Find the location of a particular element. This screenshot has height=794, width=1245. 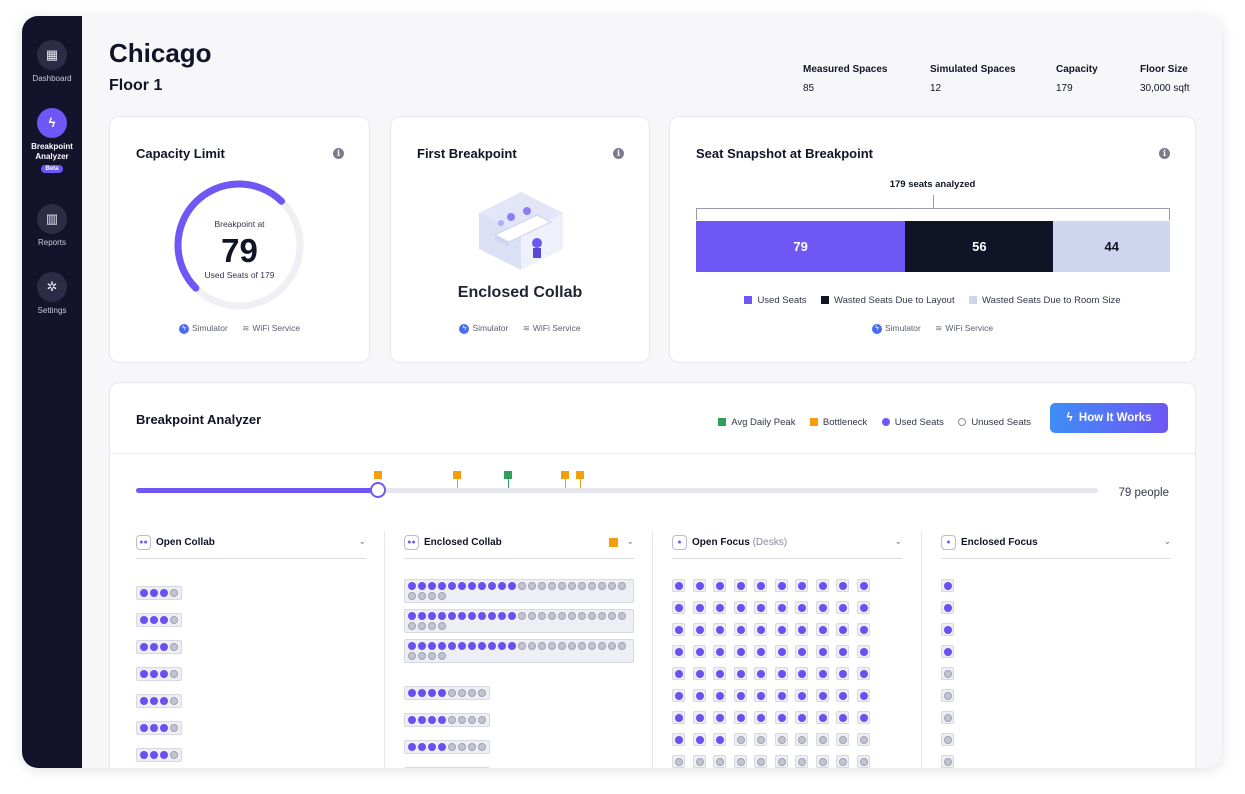

slider-track is located at coordinates (617, 490).